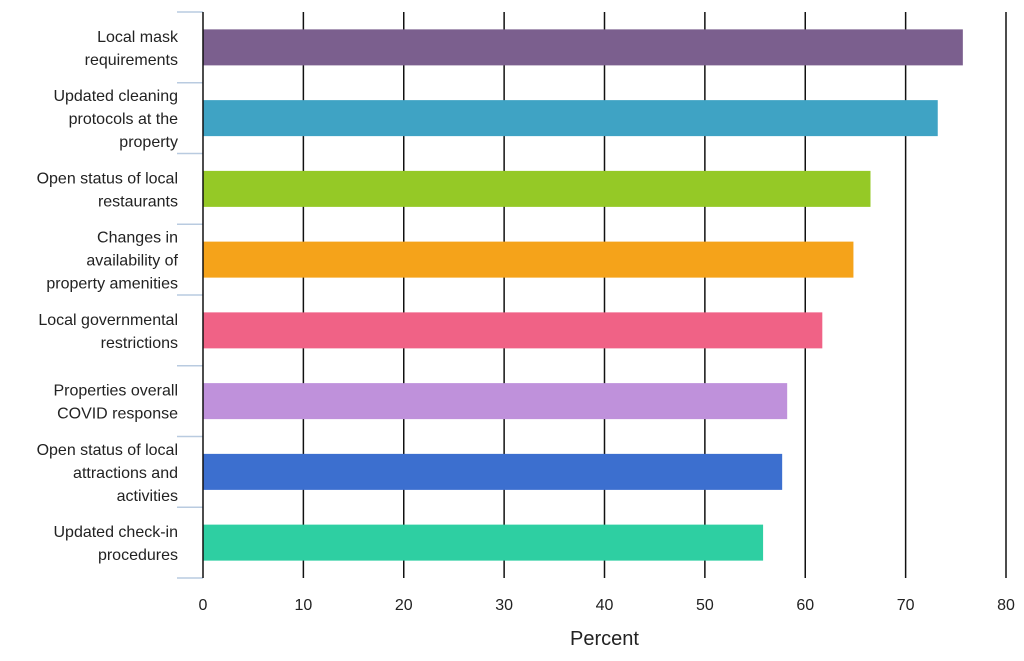 This screenshot has width=1024, height=661. I want to click on category-label-line: activities, so click(147, 496).